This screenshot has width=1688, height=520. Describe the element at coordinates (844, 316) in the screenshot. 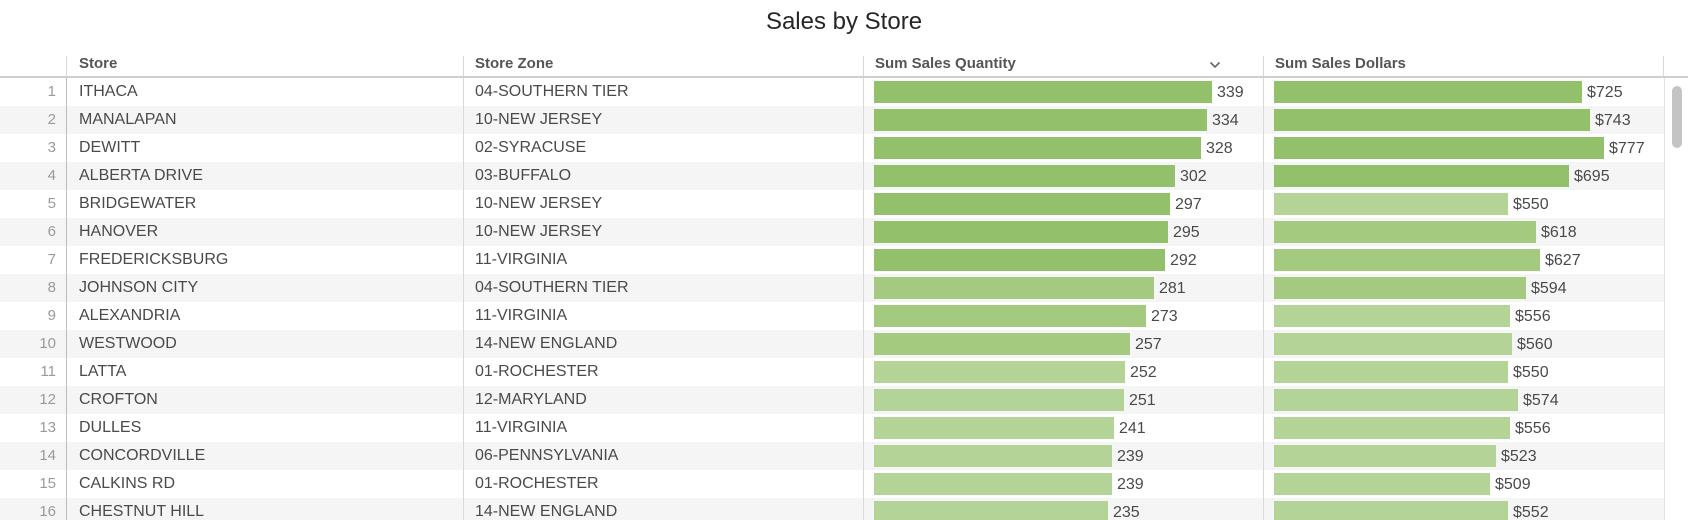

I see `table-row: 9 ALEXANDRIA 11-VIRGINIA 273 $556` at that location.